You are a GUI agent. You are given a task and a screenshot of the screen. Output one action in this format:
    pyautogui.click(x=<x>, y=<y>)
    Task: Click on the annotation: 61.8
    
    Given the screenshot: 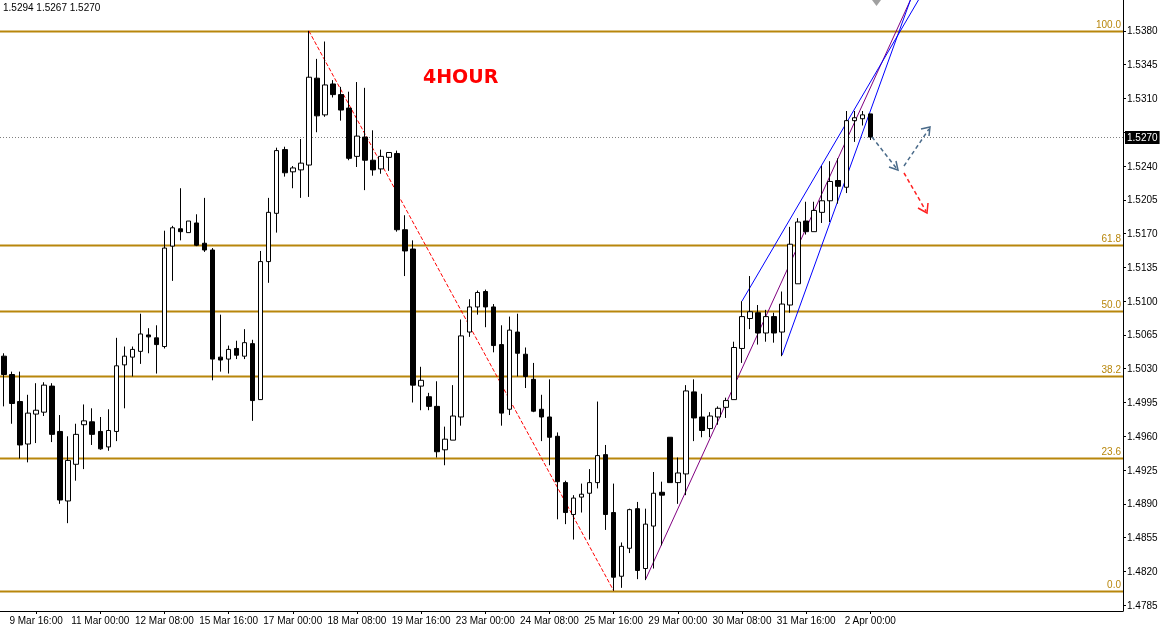 What is the action you would take?
    pyautogui.click(x=1111, y=238)
    